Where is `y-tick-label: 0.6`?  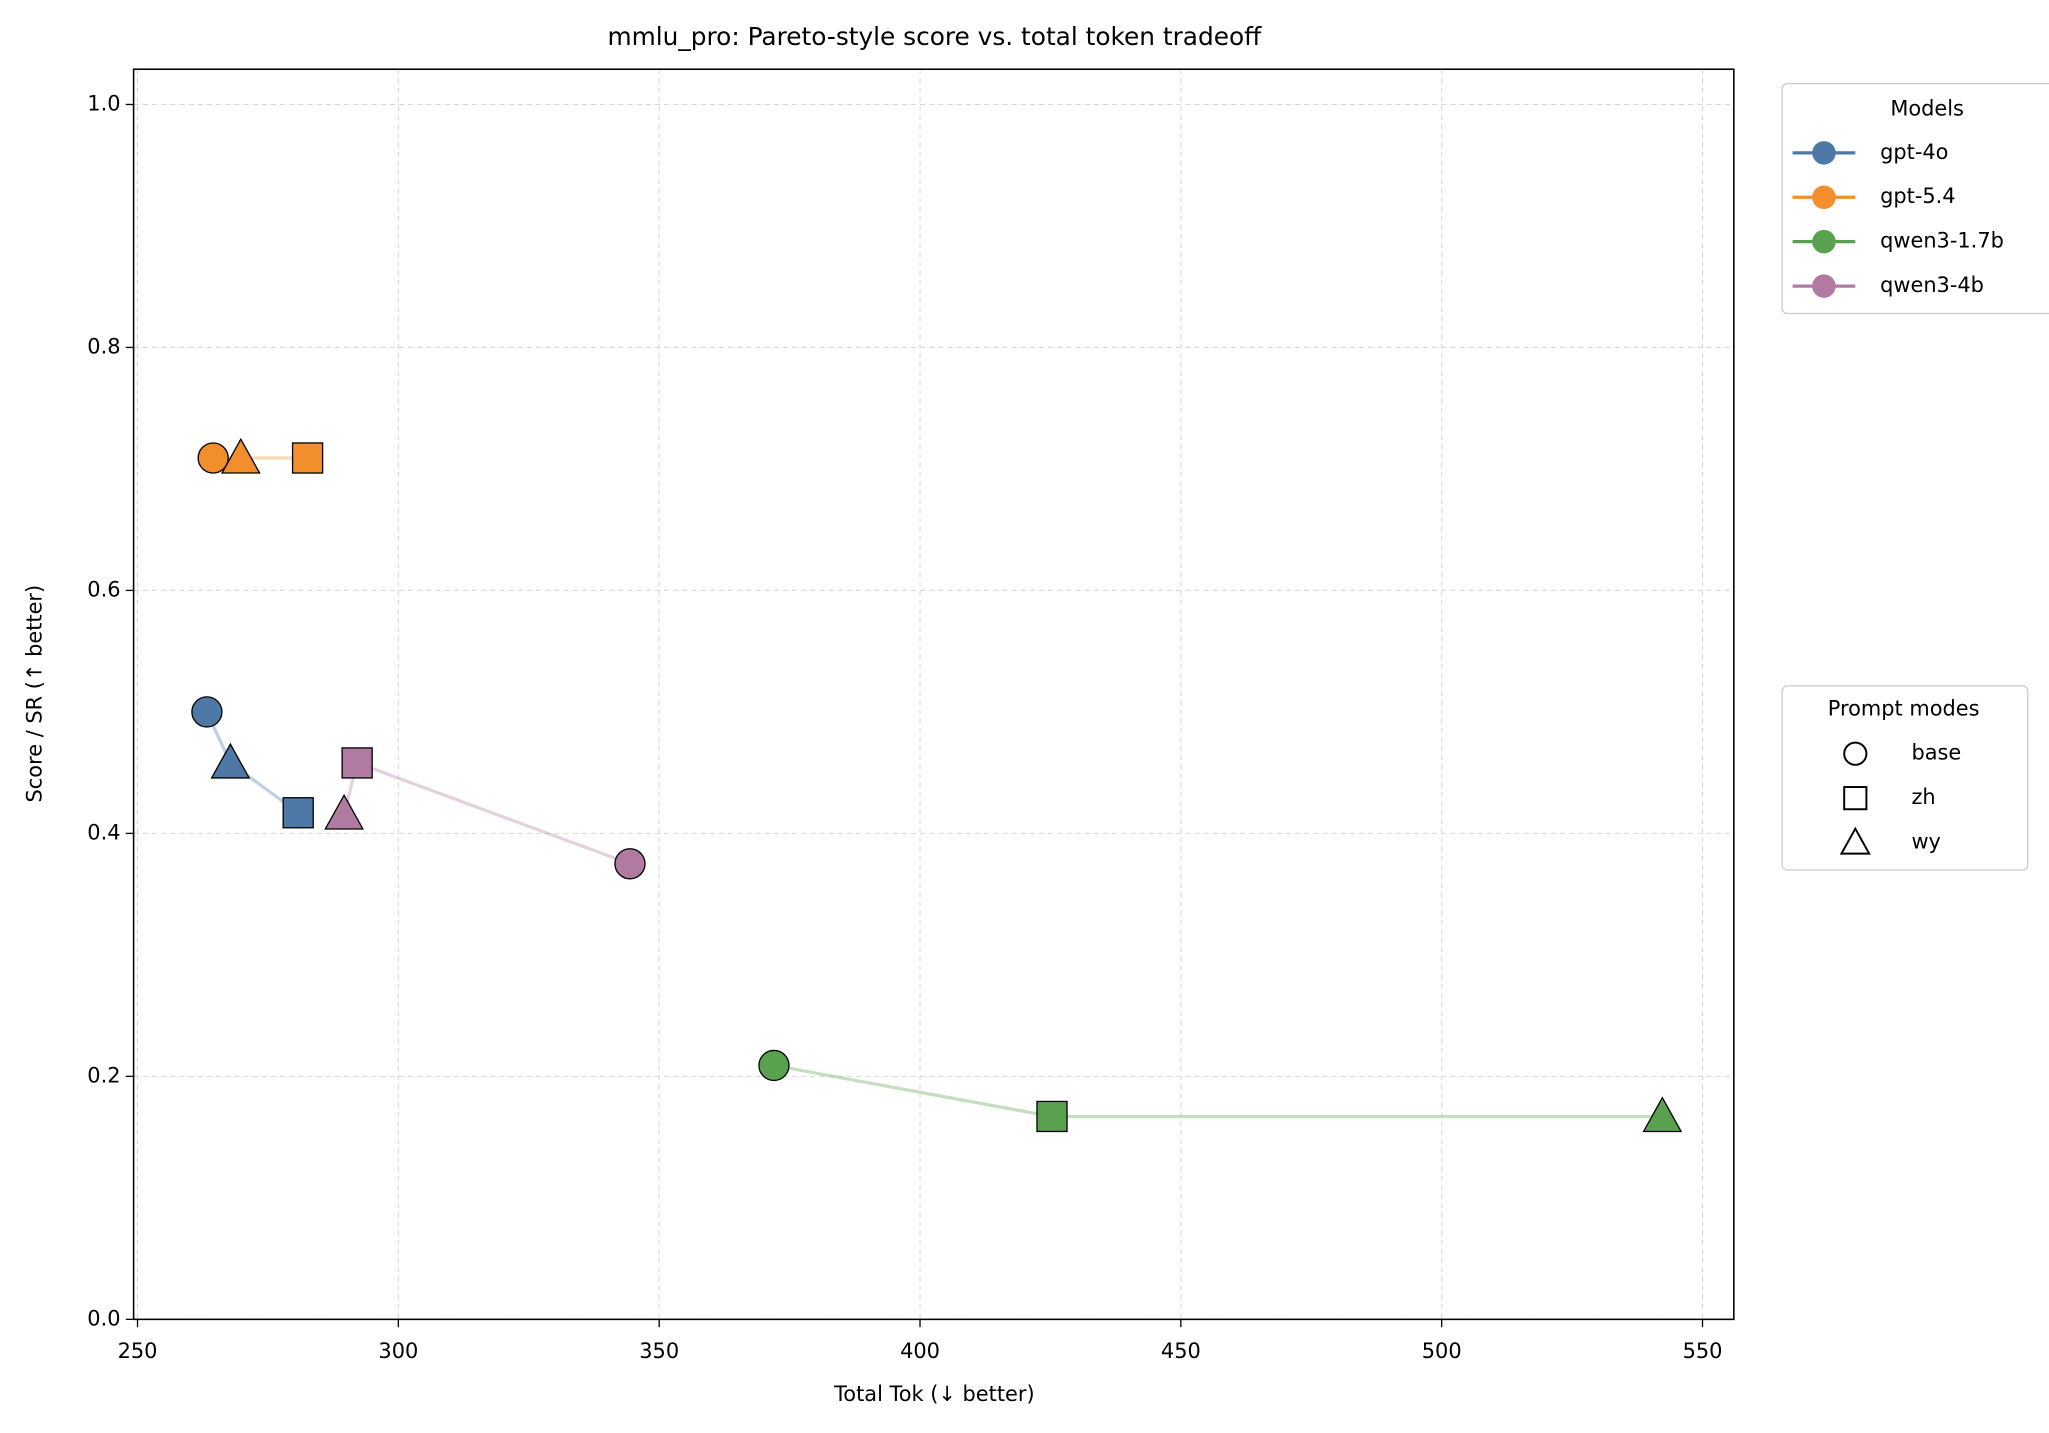
y-tick-label: 0.6 is located at coordinates (103, 589).